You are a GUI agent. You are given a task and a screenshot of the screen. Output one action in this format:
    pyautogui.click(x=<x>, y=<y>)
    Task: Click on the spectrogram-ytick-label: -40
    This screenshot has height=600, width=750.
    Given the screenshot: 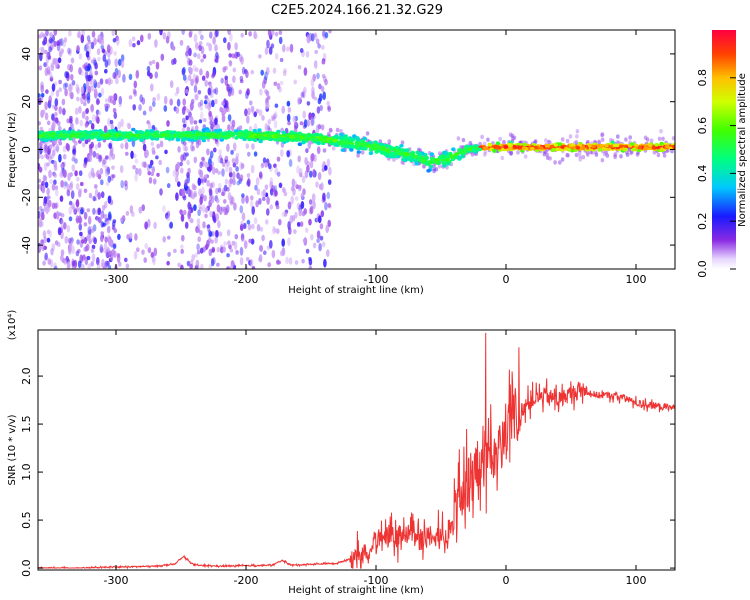 What is the action you would take?
    pyautogui.click(x=26, y=245)
    